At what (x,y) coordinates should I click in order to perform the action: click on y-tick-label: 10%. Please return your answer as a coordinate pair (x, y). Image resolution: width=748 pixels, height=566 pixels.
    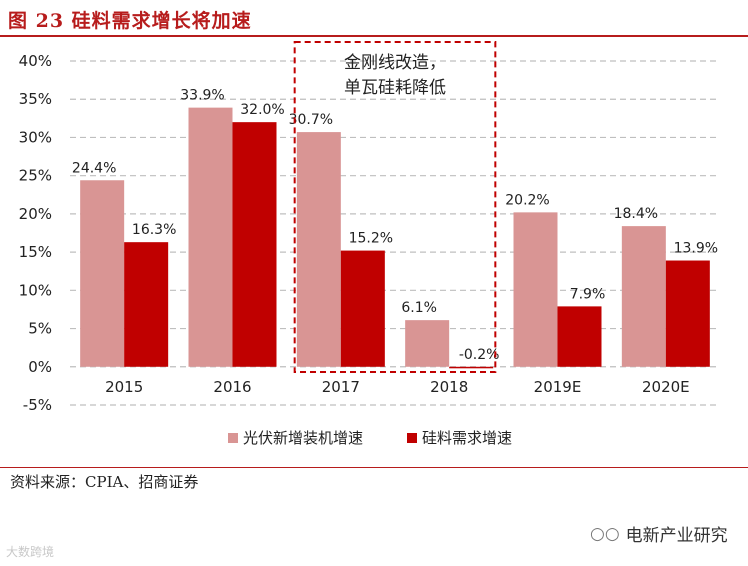
    Looking at the image, I should click on (35, 290).